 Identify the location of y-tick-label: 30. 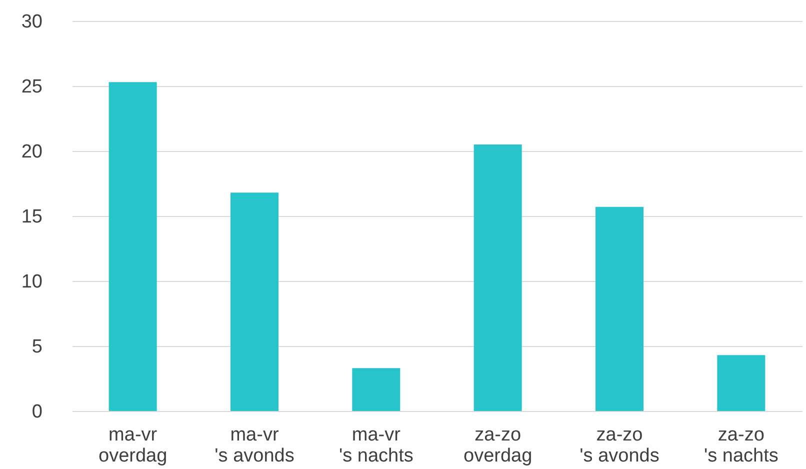
(31, 22).